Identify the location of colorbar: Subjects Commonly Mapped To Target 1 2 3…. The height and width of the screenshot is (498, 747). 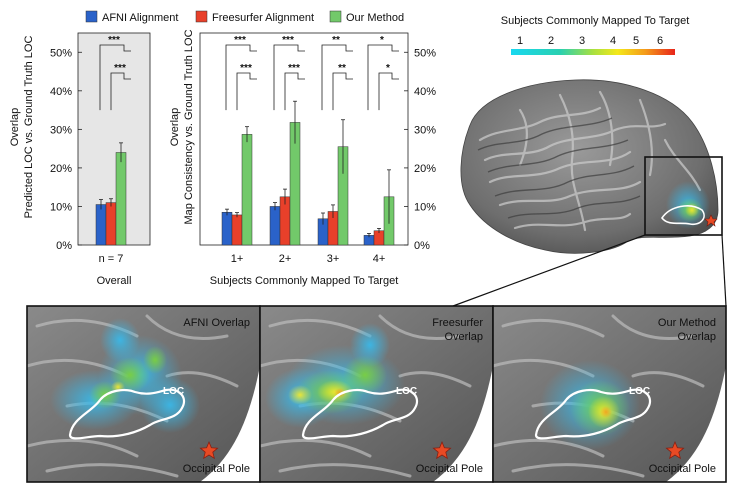
(595, 35).